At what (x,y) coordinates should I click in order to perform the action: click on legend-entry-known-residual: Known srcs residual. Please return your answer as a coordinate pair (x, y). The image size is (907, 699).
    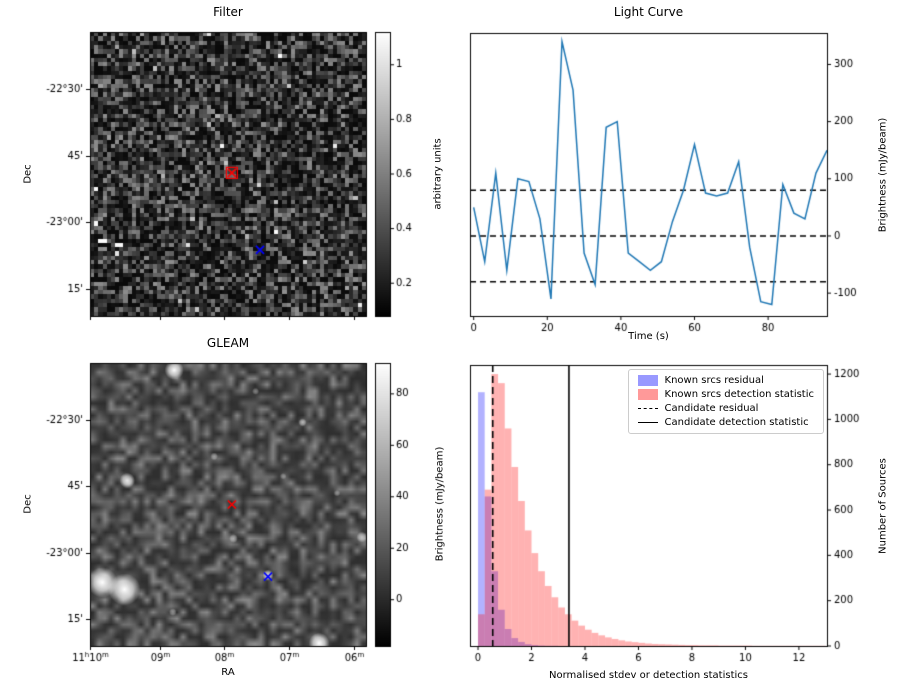
    Looking at the image, I should click on (725, 380).